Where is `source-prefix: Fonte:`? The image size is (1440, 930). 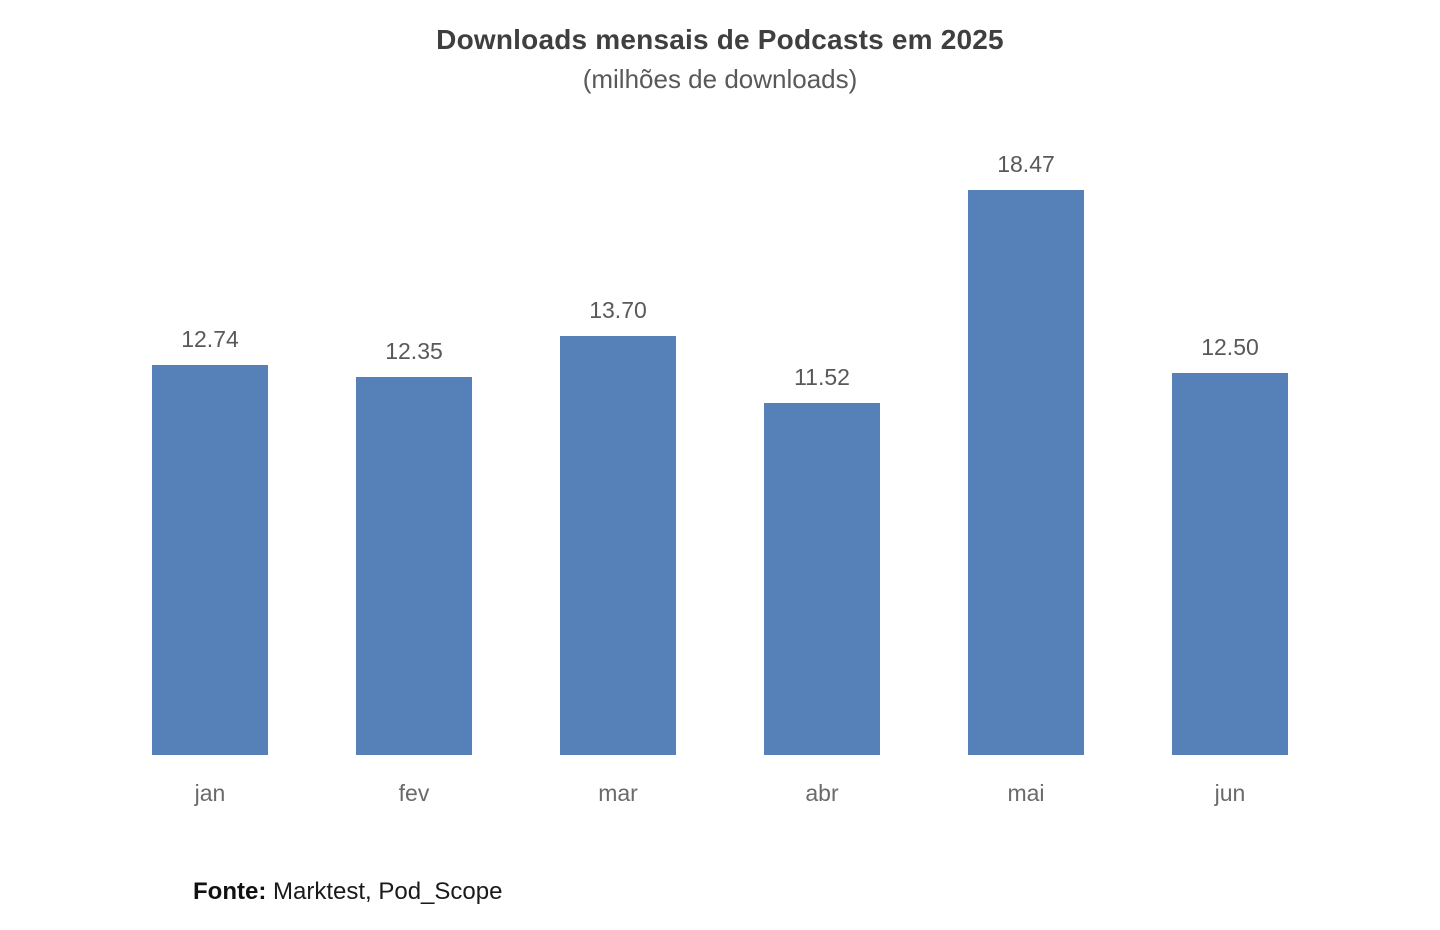
source-prefix: Fonte: is located at coordinates (230, 891).